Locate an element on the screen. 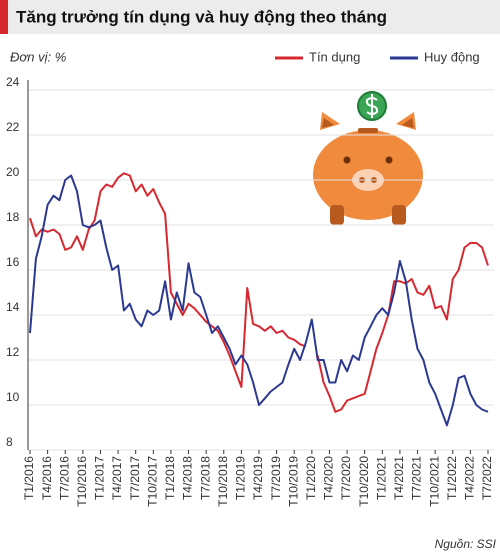  y-tick-label: 18 is located at coordinates (13, 217).